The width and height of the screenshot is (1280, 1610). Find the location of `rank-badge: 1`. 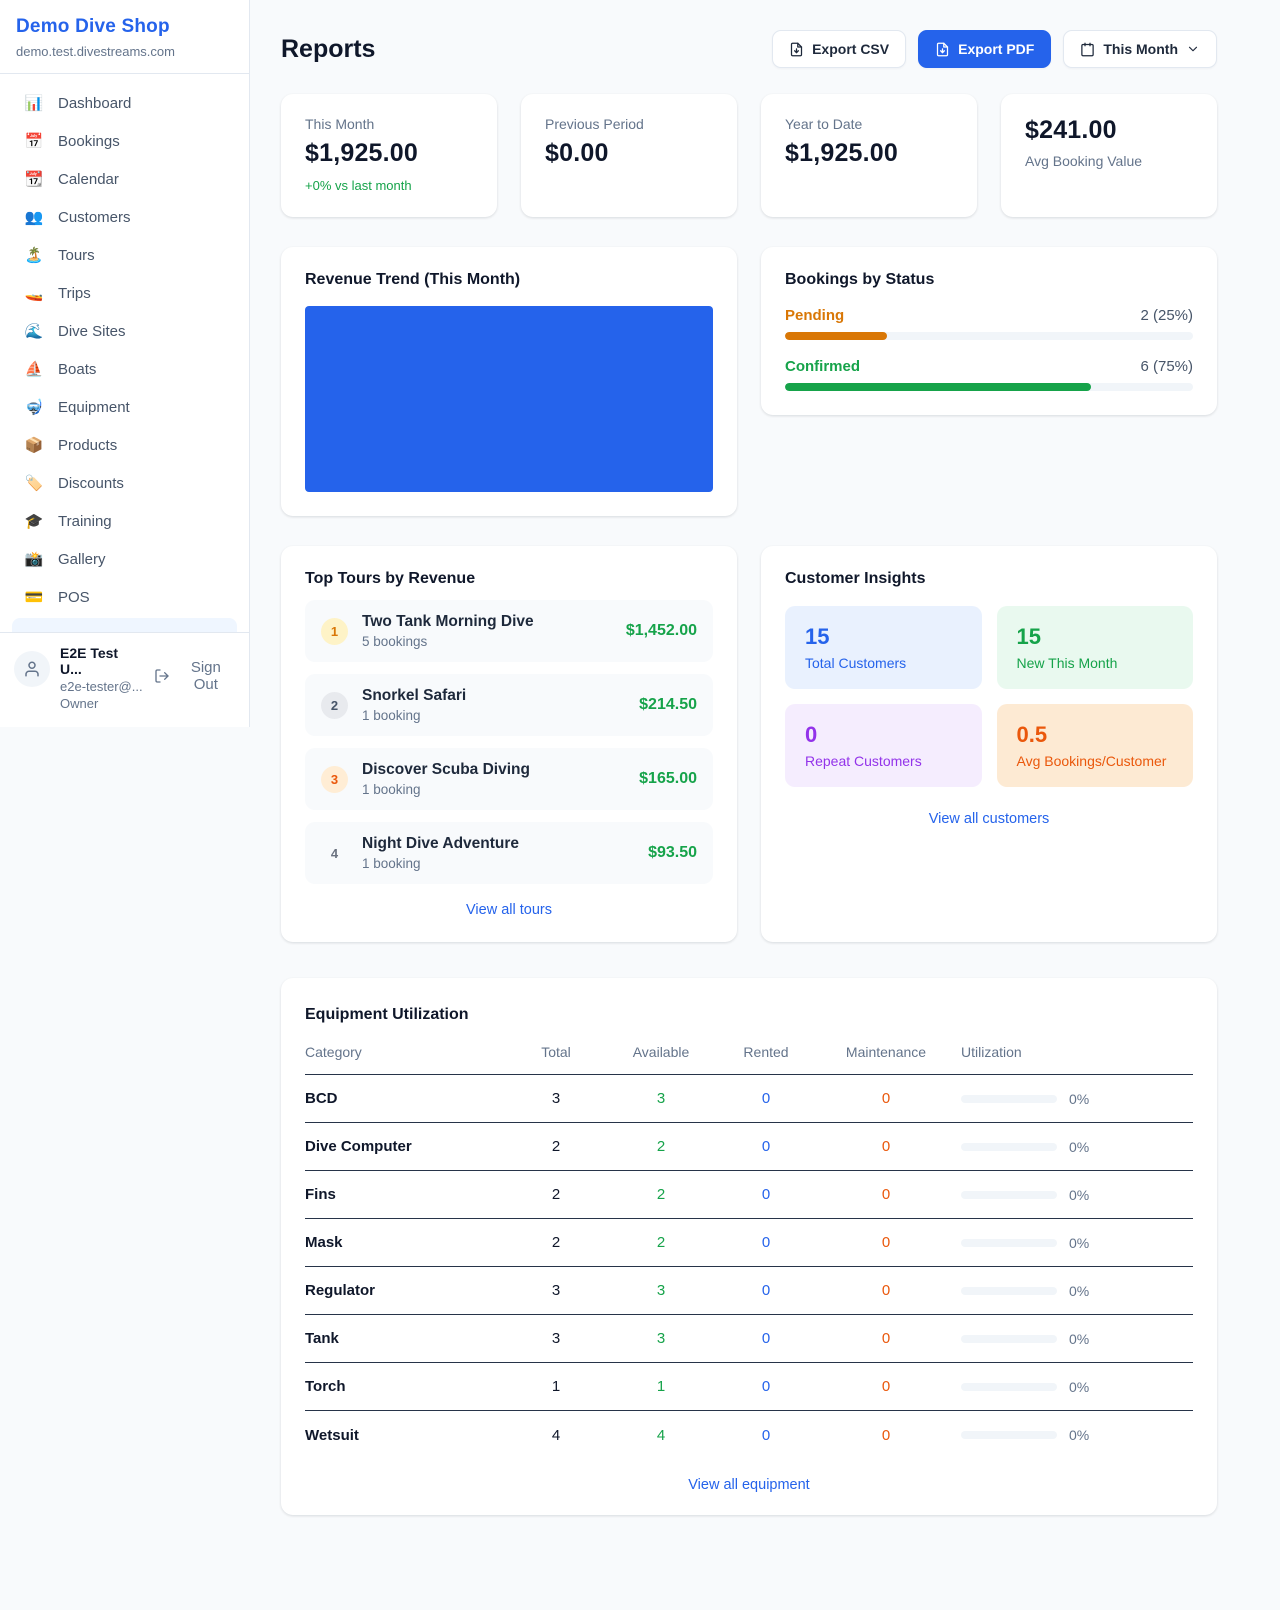

rank-badge: 1 is located at coordinates (334, 631).